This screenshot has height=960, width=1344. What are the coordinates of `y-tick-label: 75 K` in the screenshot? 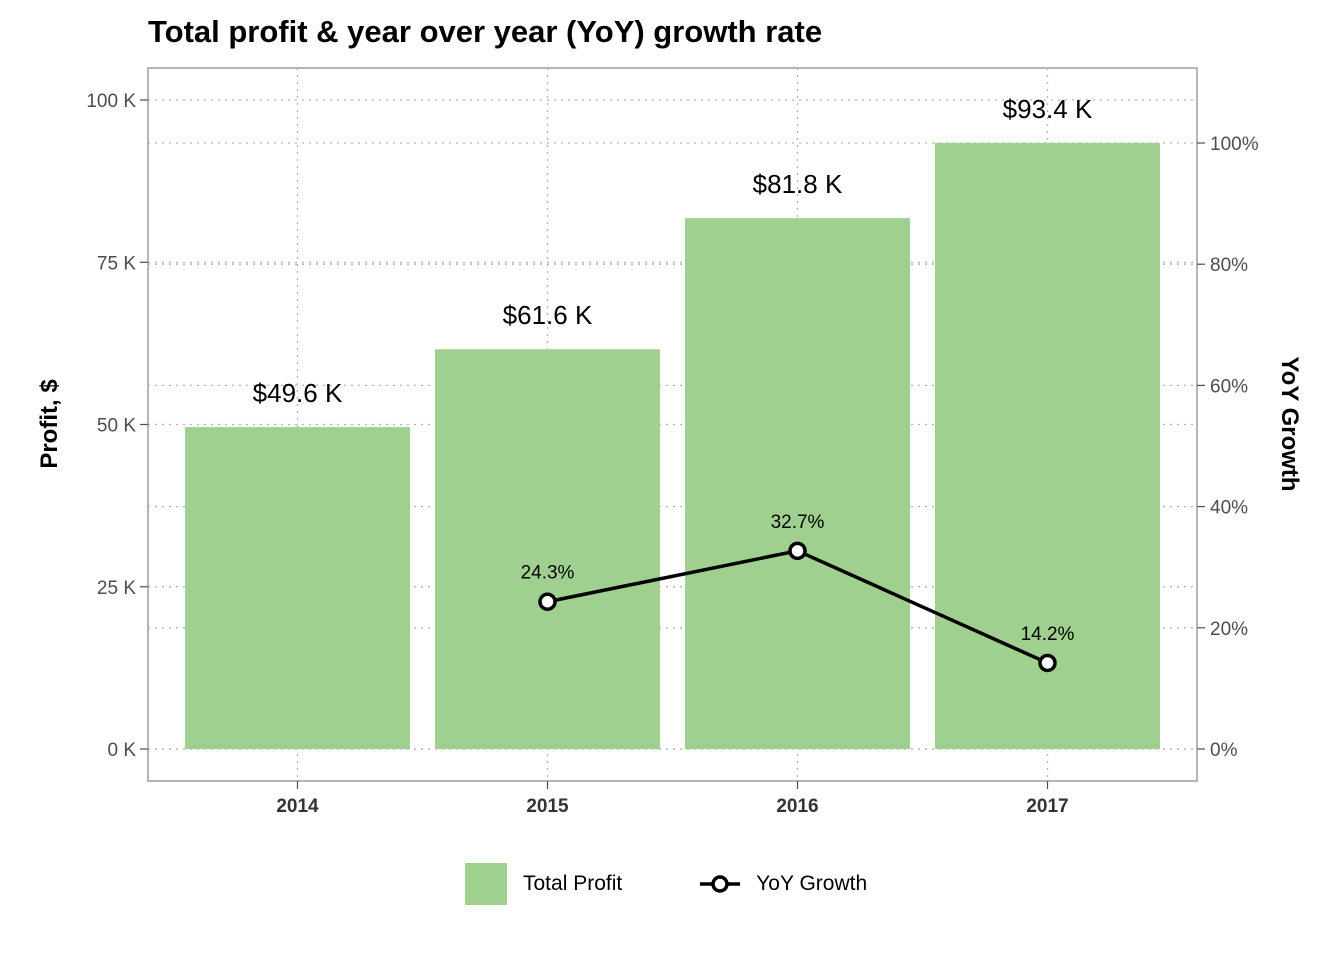 It's located at (116, 263).